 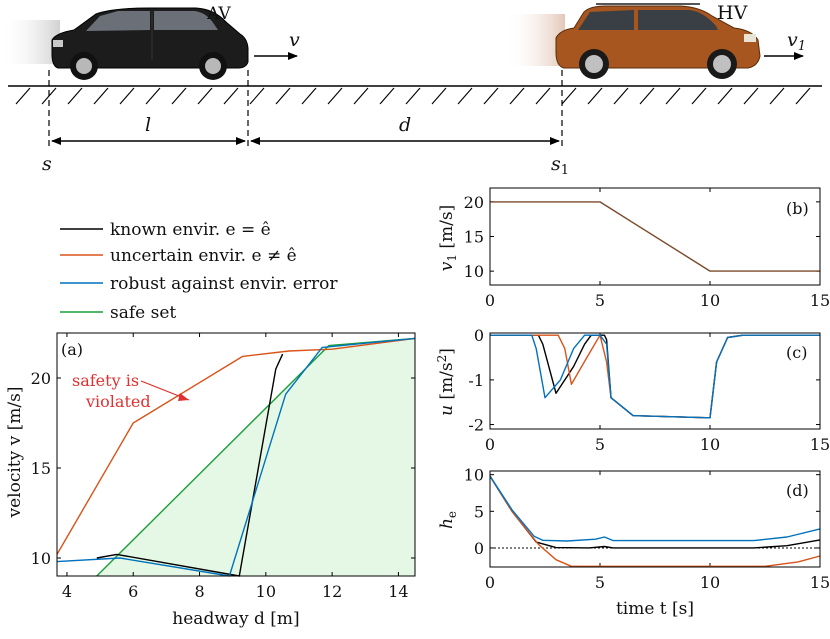 I want to click on safe-set-fill, so click(x=256, y=457).